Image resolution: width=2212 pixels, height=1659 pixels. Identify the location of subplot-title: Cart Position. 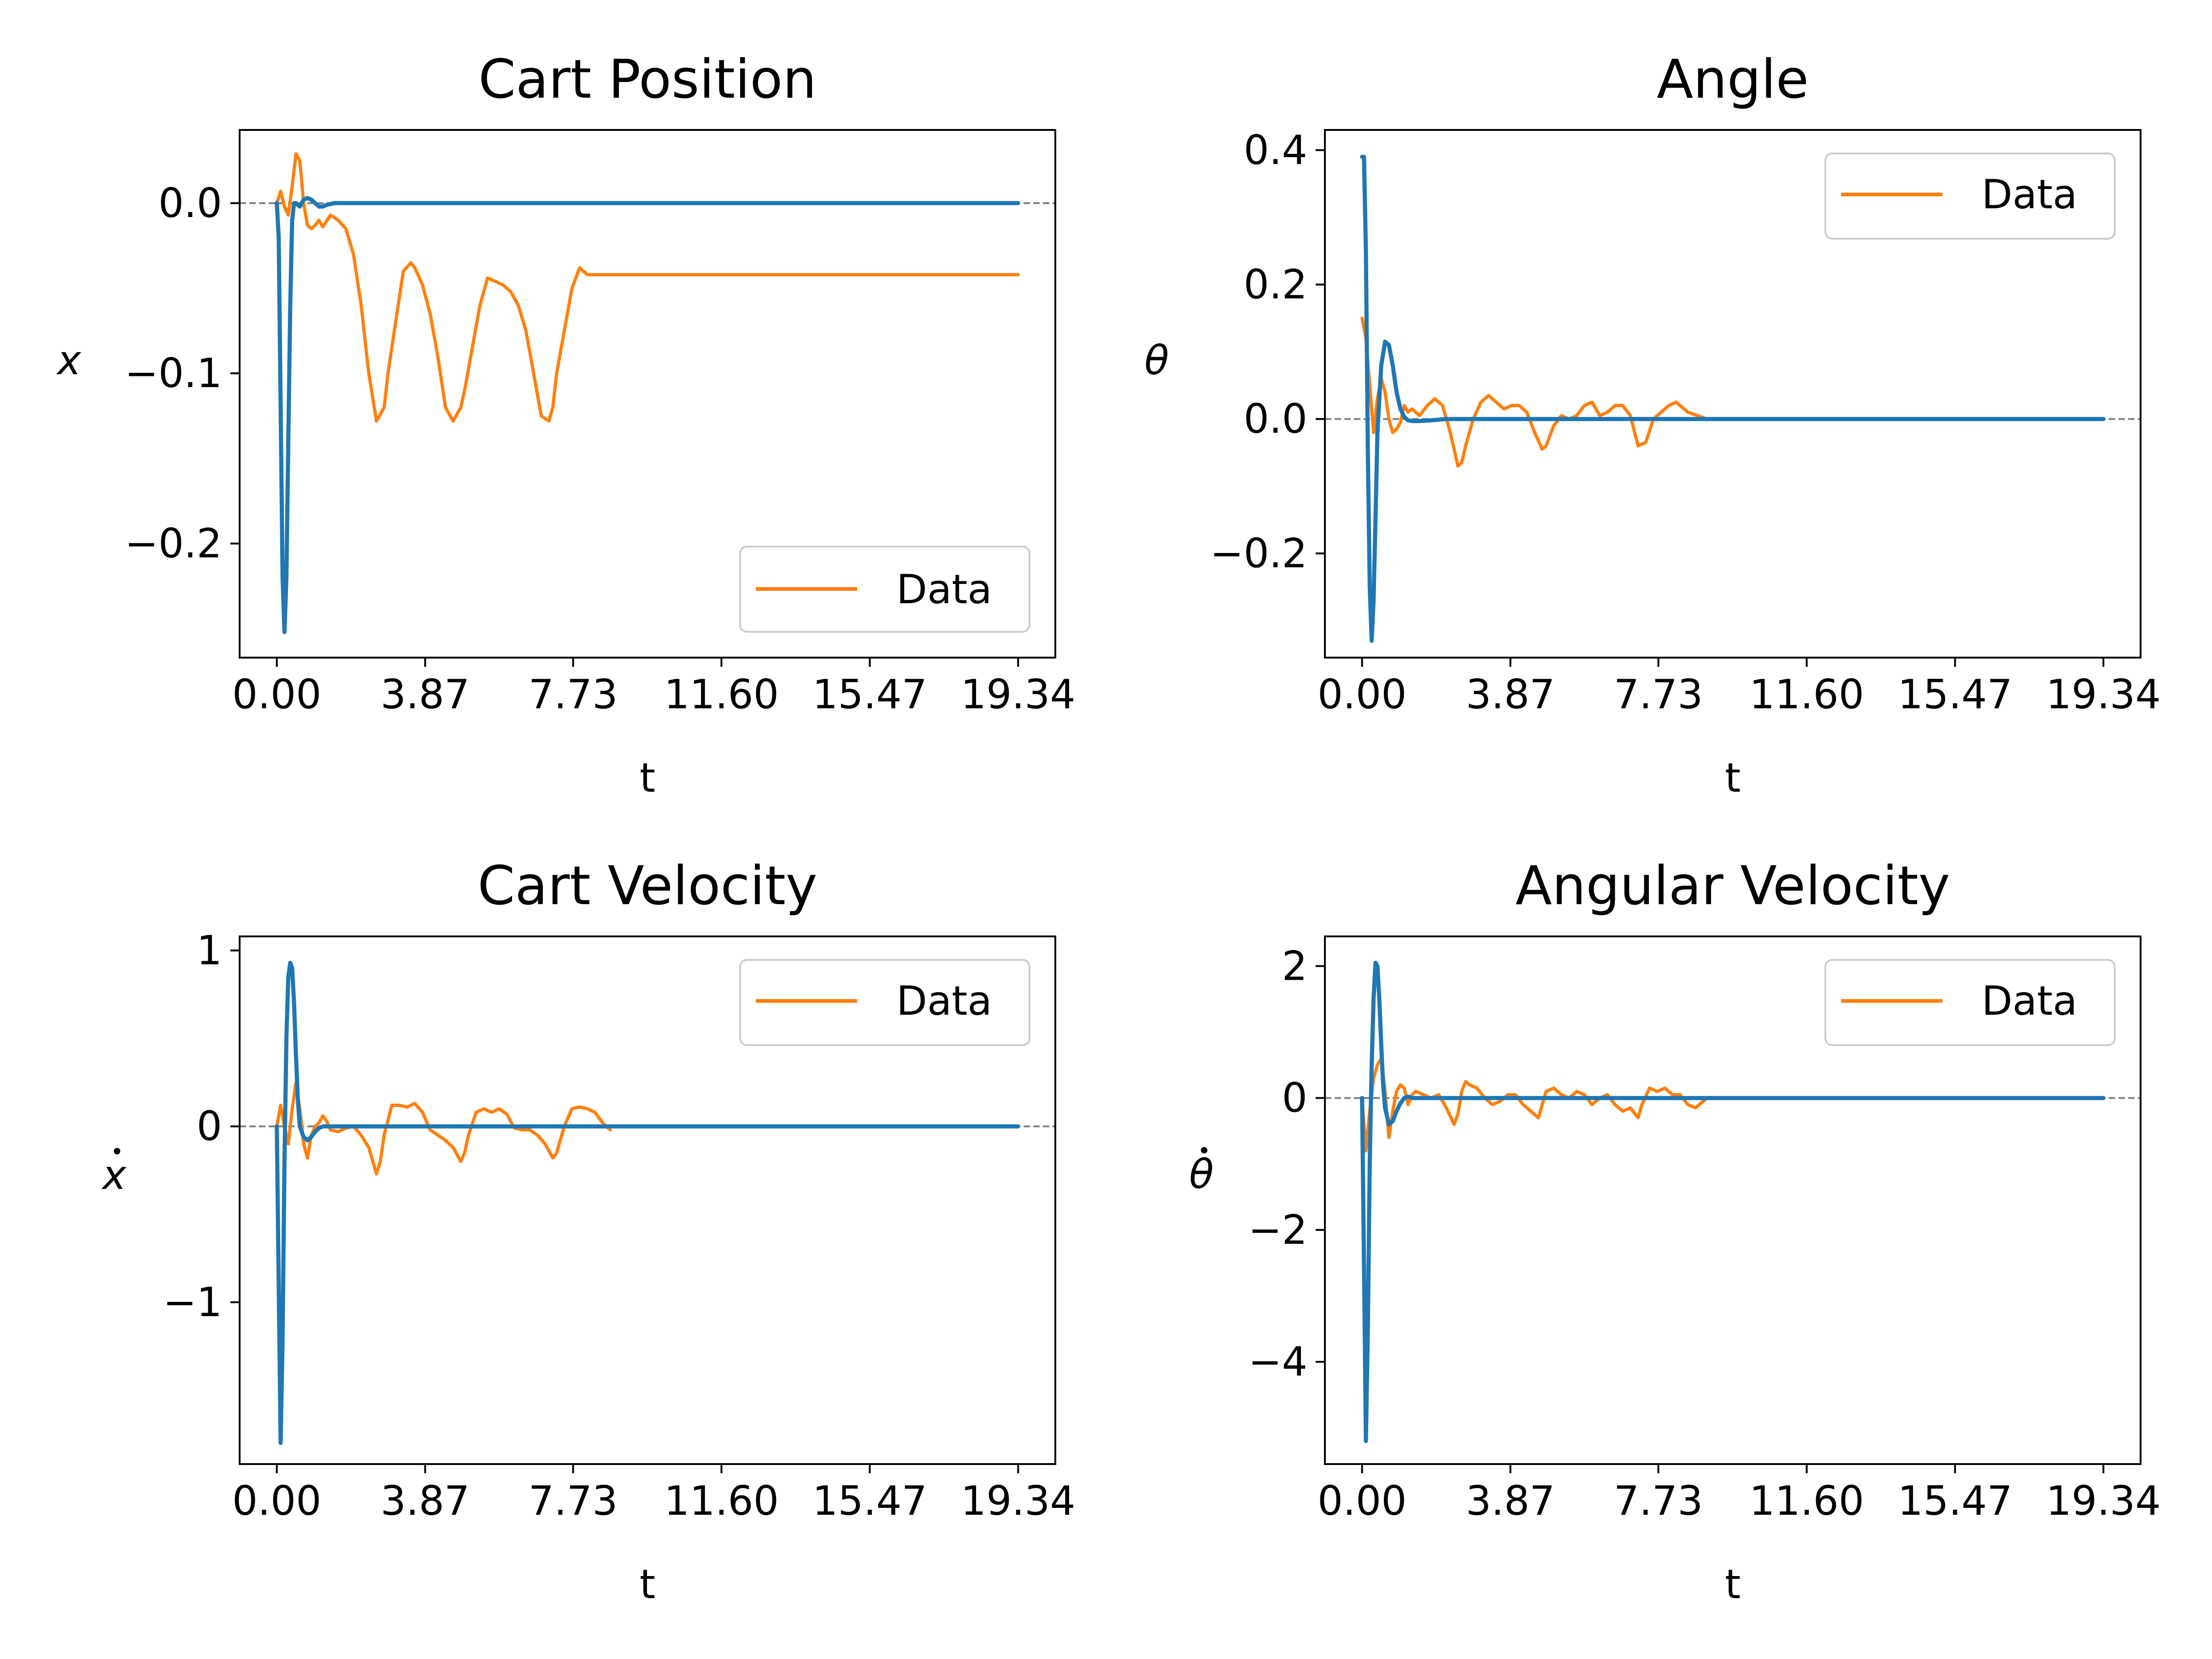
(647, 79).